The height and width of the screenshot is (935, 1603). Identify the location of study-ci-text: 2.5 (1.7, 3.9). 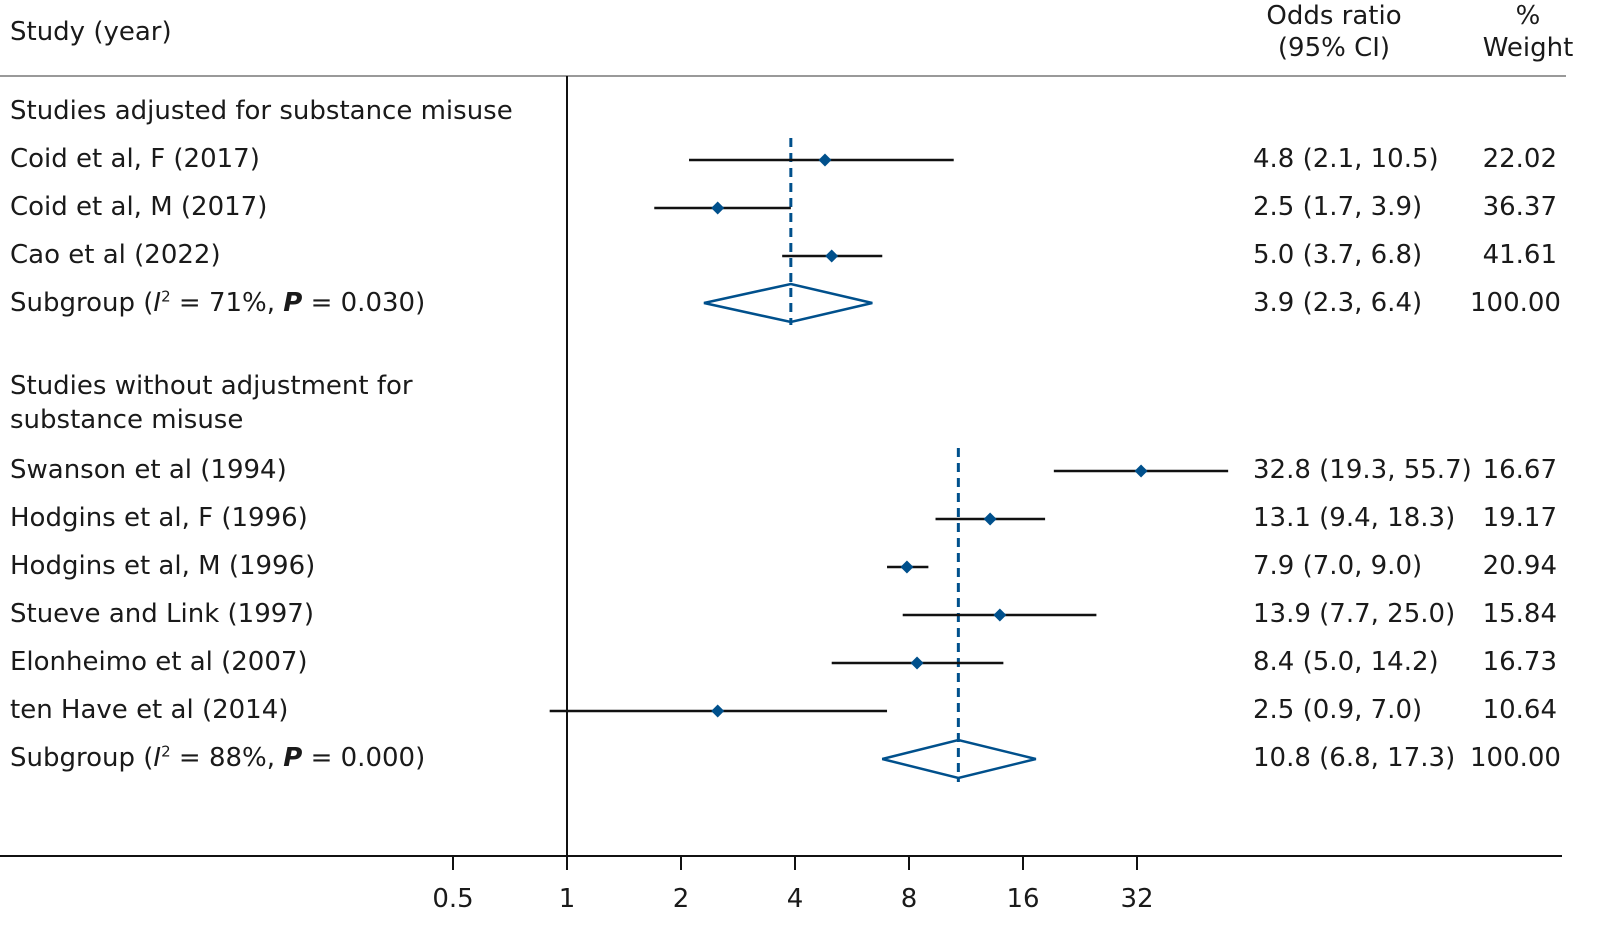
(1338, 207).